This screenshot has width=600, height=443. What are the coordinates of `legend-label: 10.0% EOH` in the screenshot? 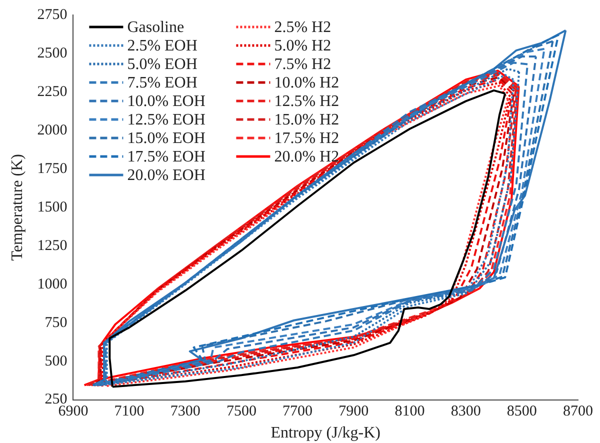 It's located at (166, 101).